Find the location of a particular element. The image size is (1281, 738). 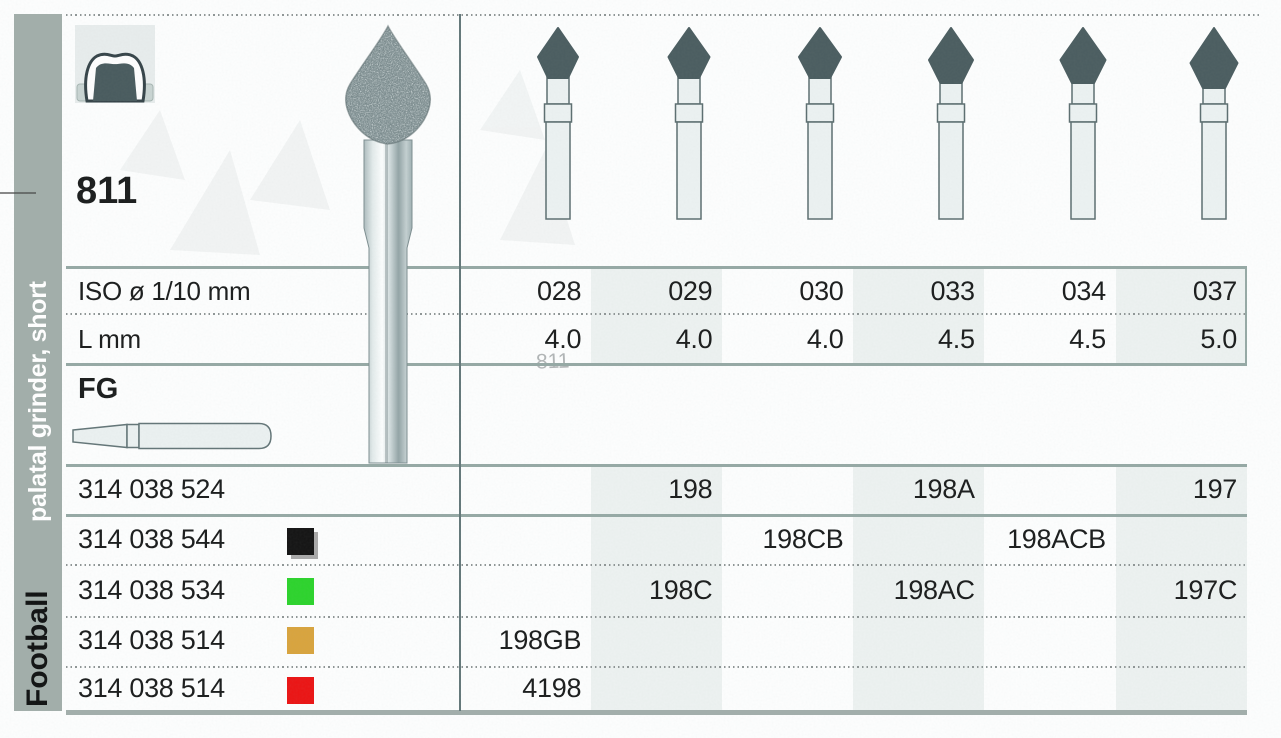

iso-value-row: 028 029 030 033 034 037 is located at coordinates (853, 291).